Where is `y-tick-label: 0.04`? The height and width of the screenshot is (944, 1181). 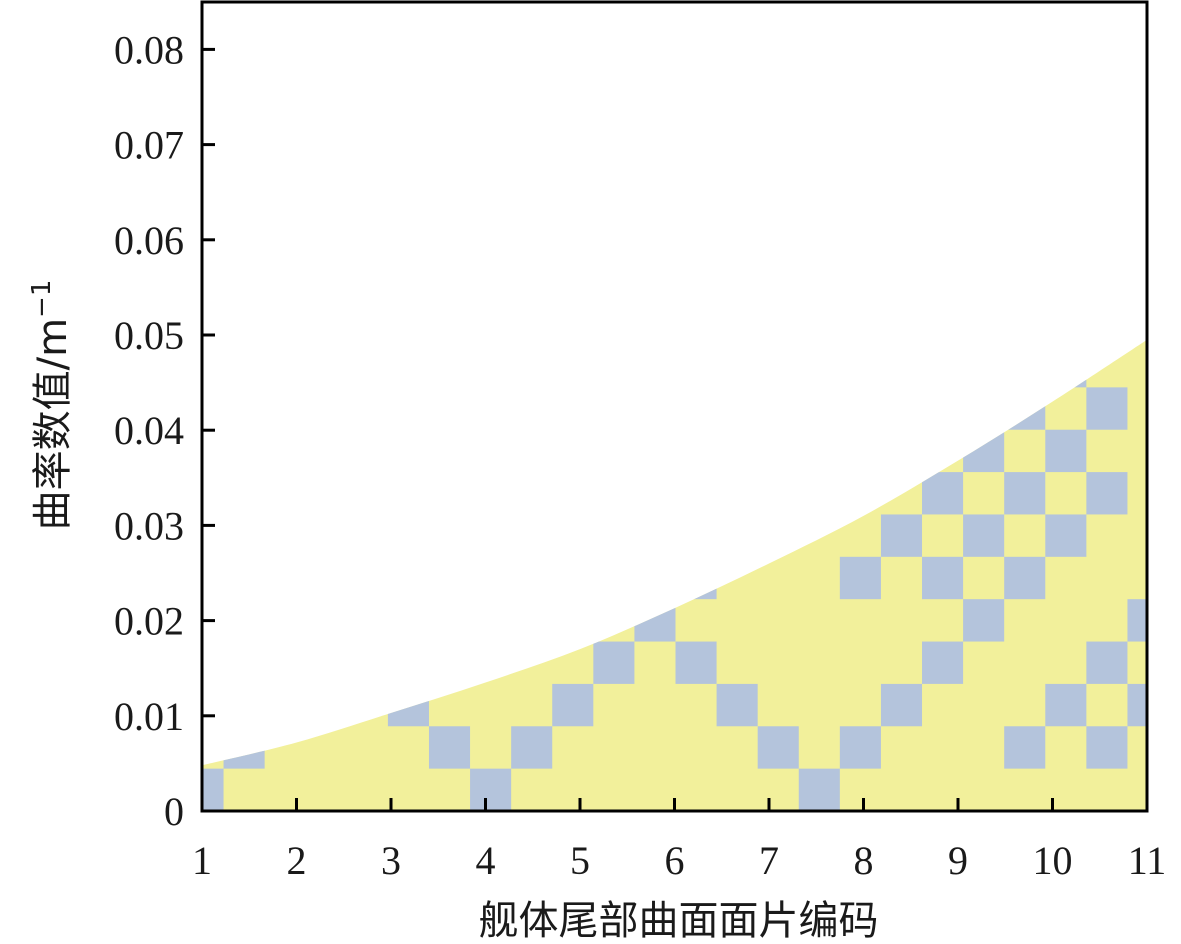
y-tick-label: 0.04 is located at coordinates (149, 430).